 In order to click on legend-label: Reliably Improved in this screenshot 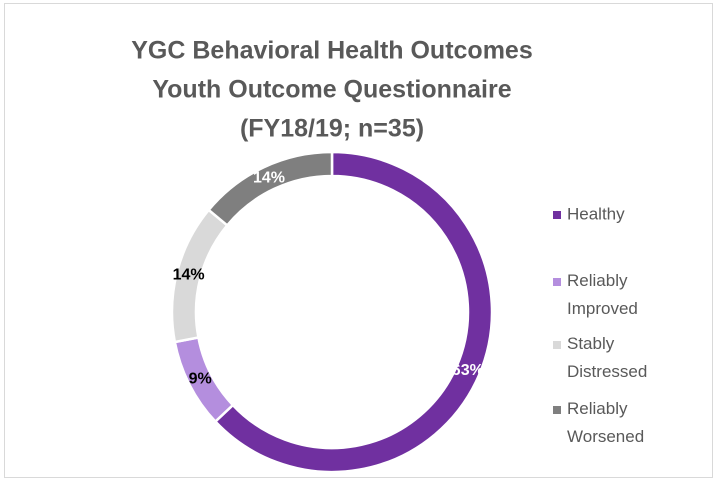, I will do `click(602, 294)`.